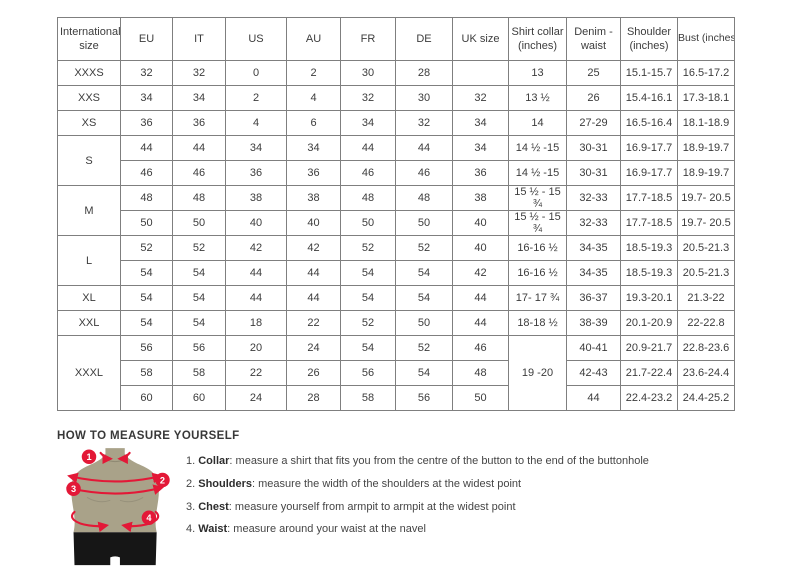 The width and height of the screenshot is (787, 575). What do you see at coordinates (146, 398) in the screenshot?
I see `table-cell: 60` at bounding box center [146, 398].